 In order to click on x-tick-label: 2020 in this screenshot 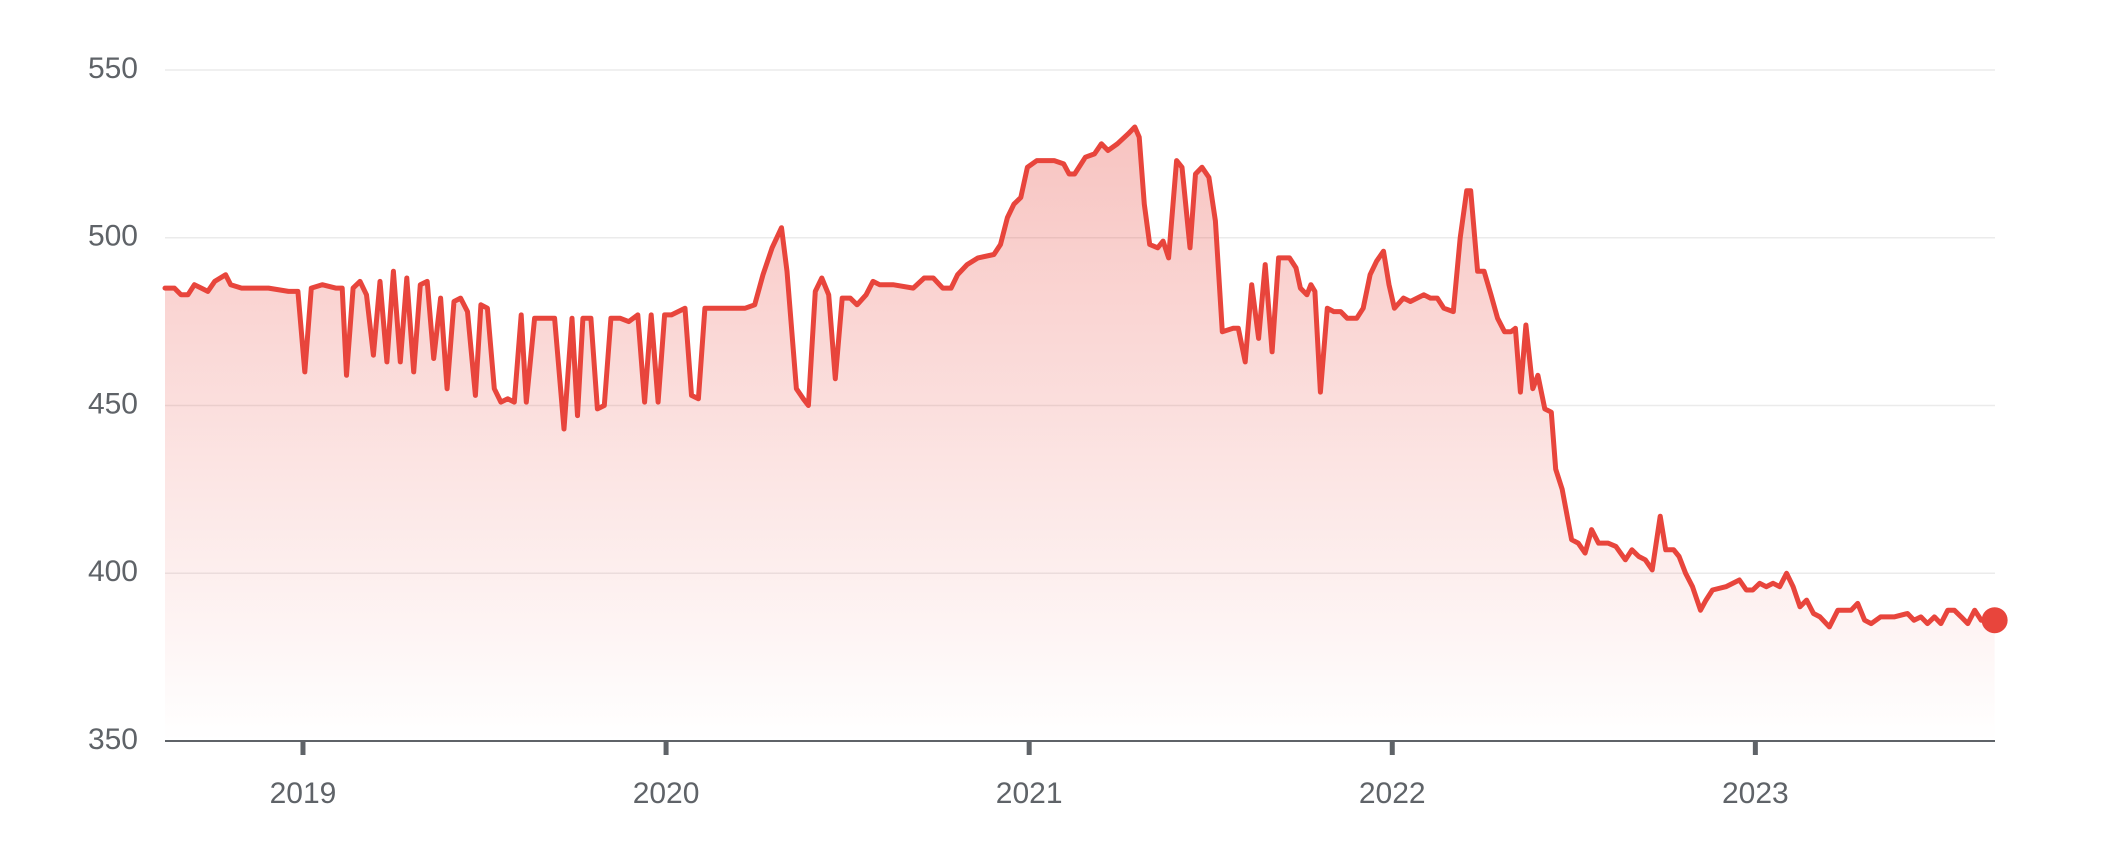, I will do `click(666, 793)`.